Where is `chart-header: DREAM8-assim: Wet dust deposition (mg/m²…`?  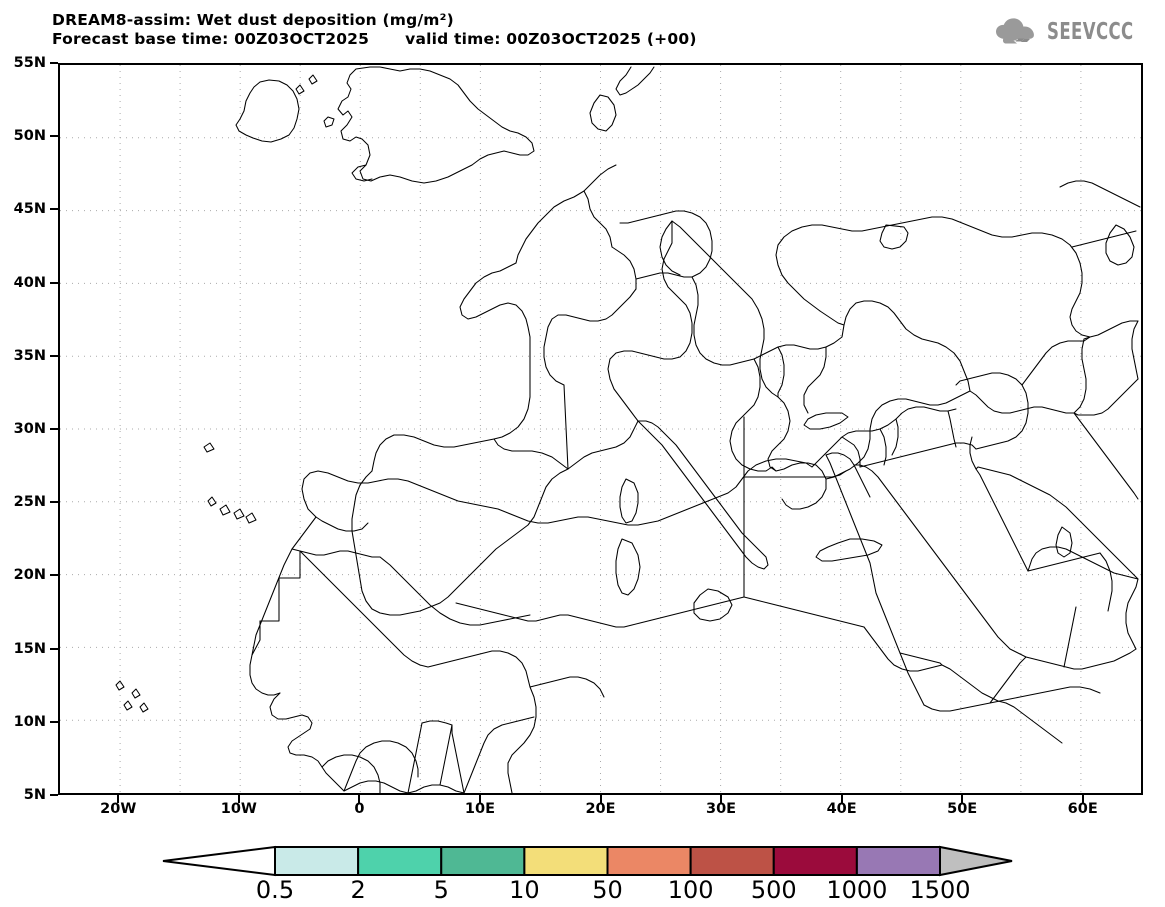 chart-header: DREAM8-assim: Wet dust deposition (mg/m²… is located at coordinates (462, 30).